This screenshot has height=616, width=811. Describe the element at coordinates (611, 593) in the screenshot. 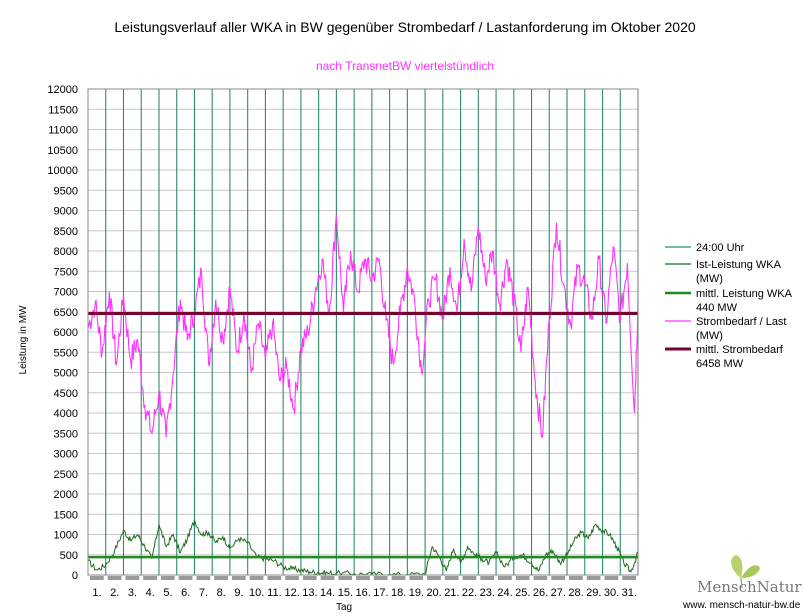

I see `x-tick-label: 30.` at that location.